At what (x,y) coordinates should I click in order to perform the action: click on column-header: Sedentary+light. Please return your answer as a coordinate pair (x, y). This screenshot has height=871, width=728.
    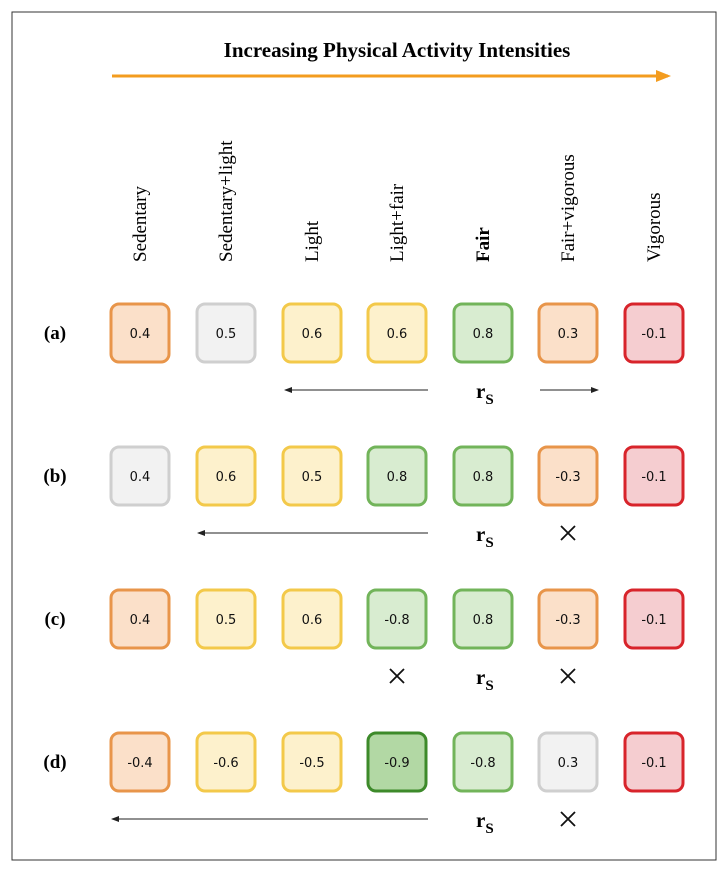
    Looking at the image, I should click on (226, 201).